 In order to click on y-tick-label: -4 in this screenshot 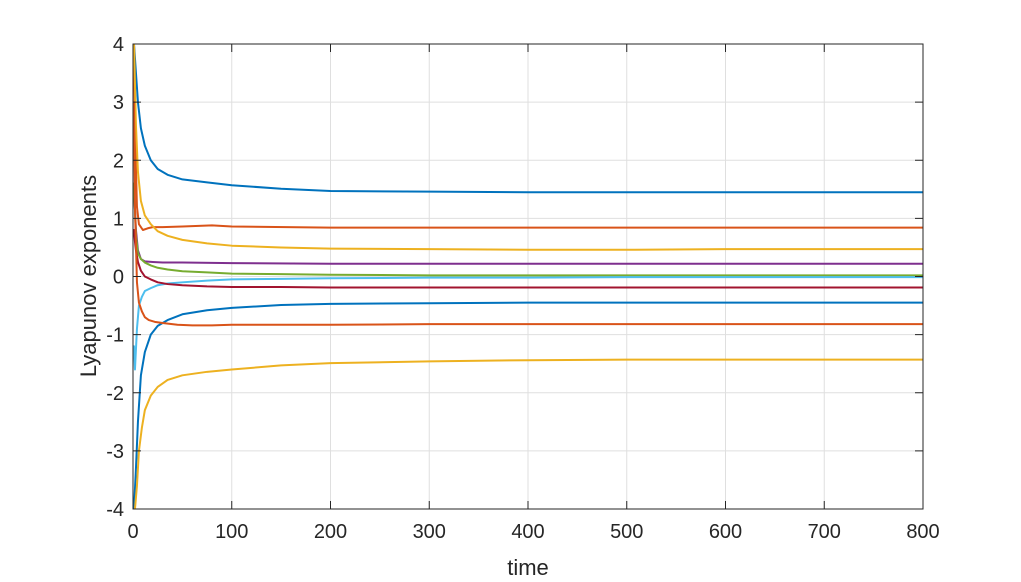, I will do `click(115, 510)`.